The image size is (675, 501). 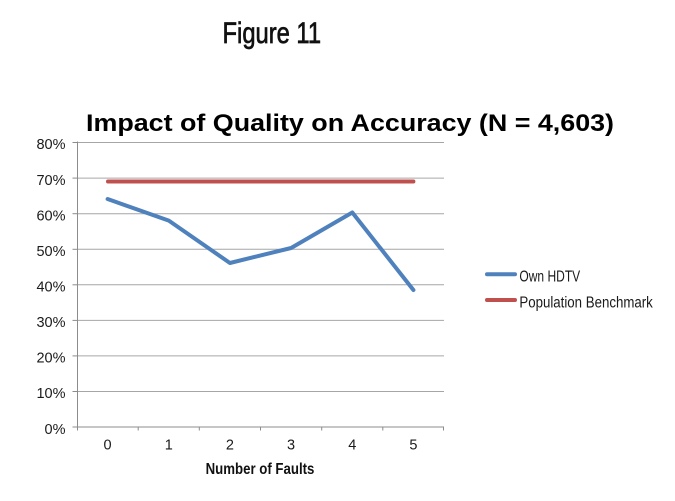 I want to click on svg-text: 50%, so click(x=50, y=252).